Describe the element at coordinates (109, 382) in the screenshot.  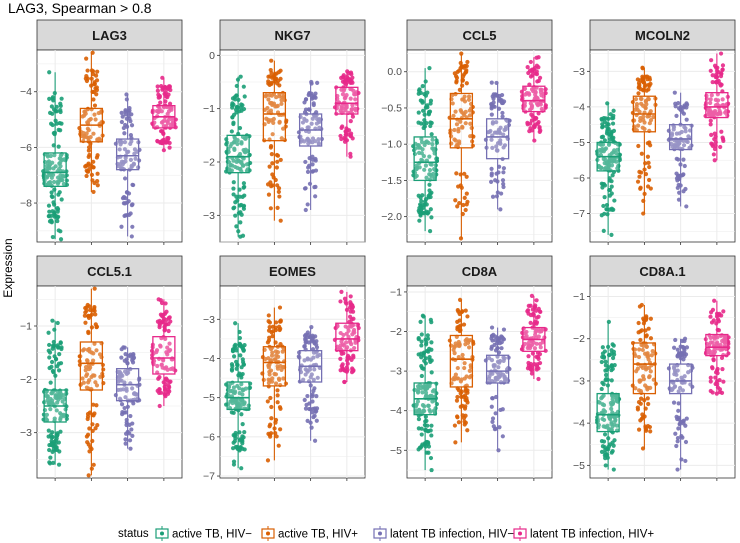
I see `panel-background` at that location.